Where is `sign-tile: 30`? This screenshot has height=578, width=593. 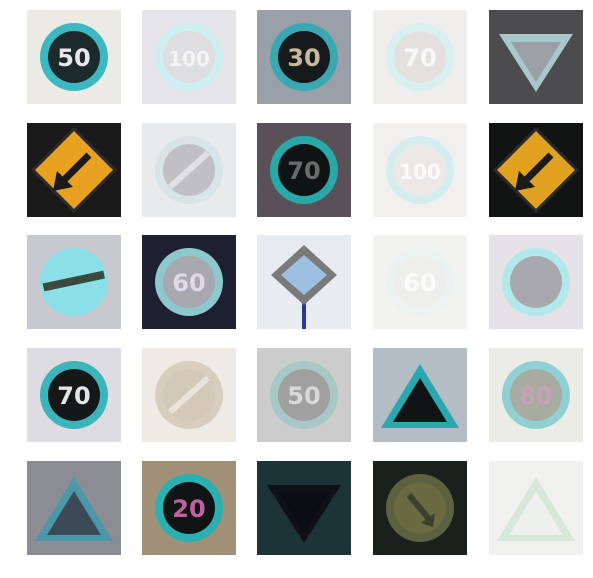
sign-tile: 30 is located at coordinates (304, 57).